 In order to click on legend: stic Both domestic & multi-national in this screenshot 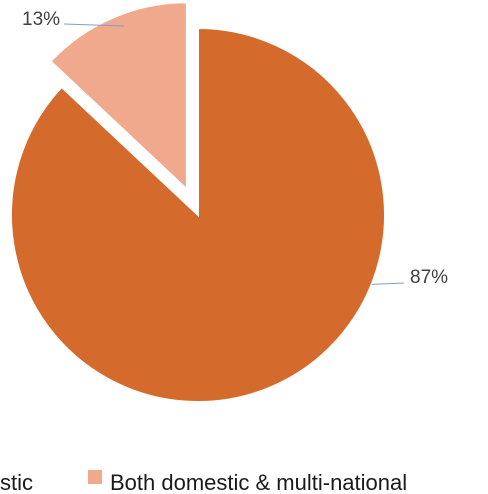, I will do `click(203, 482)`.